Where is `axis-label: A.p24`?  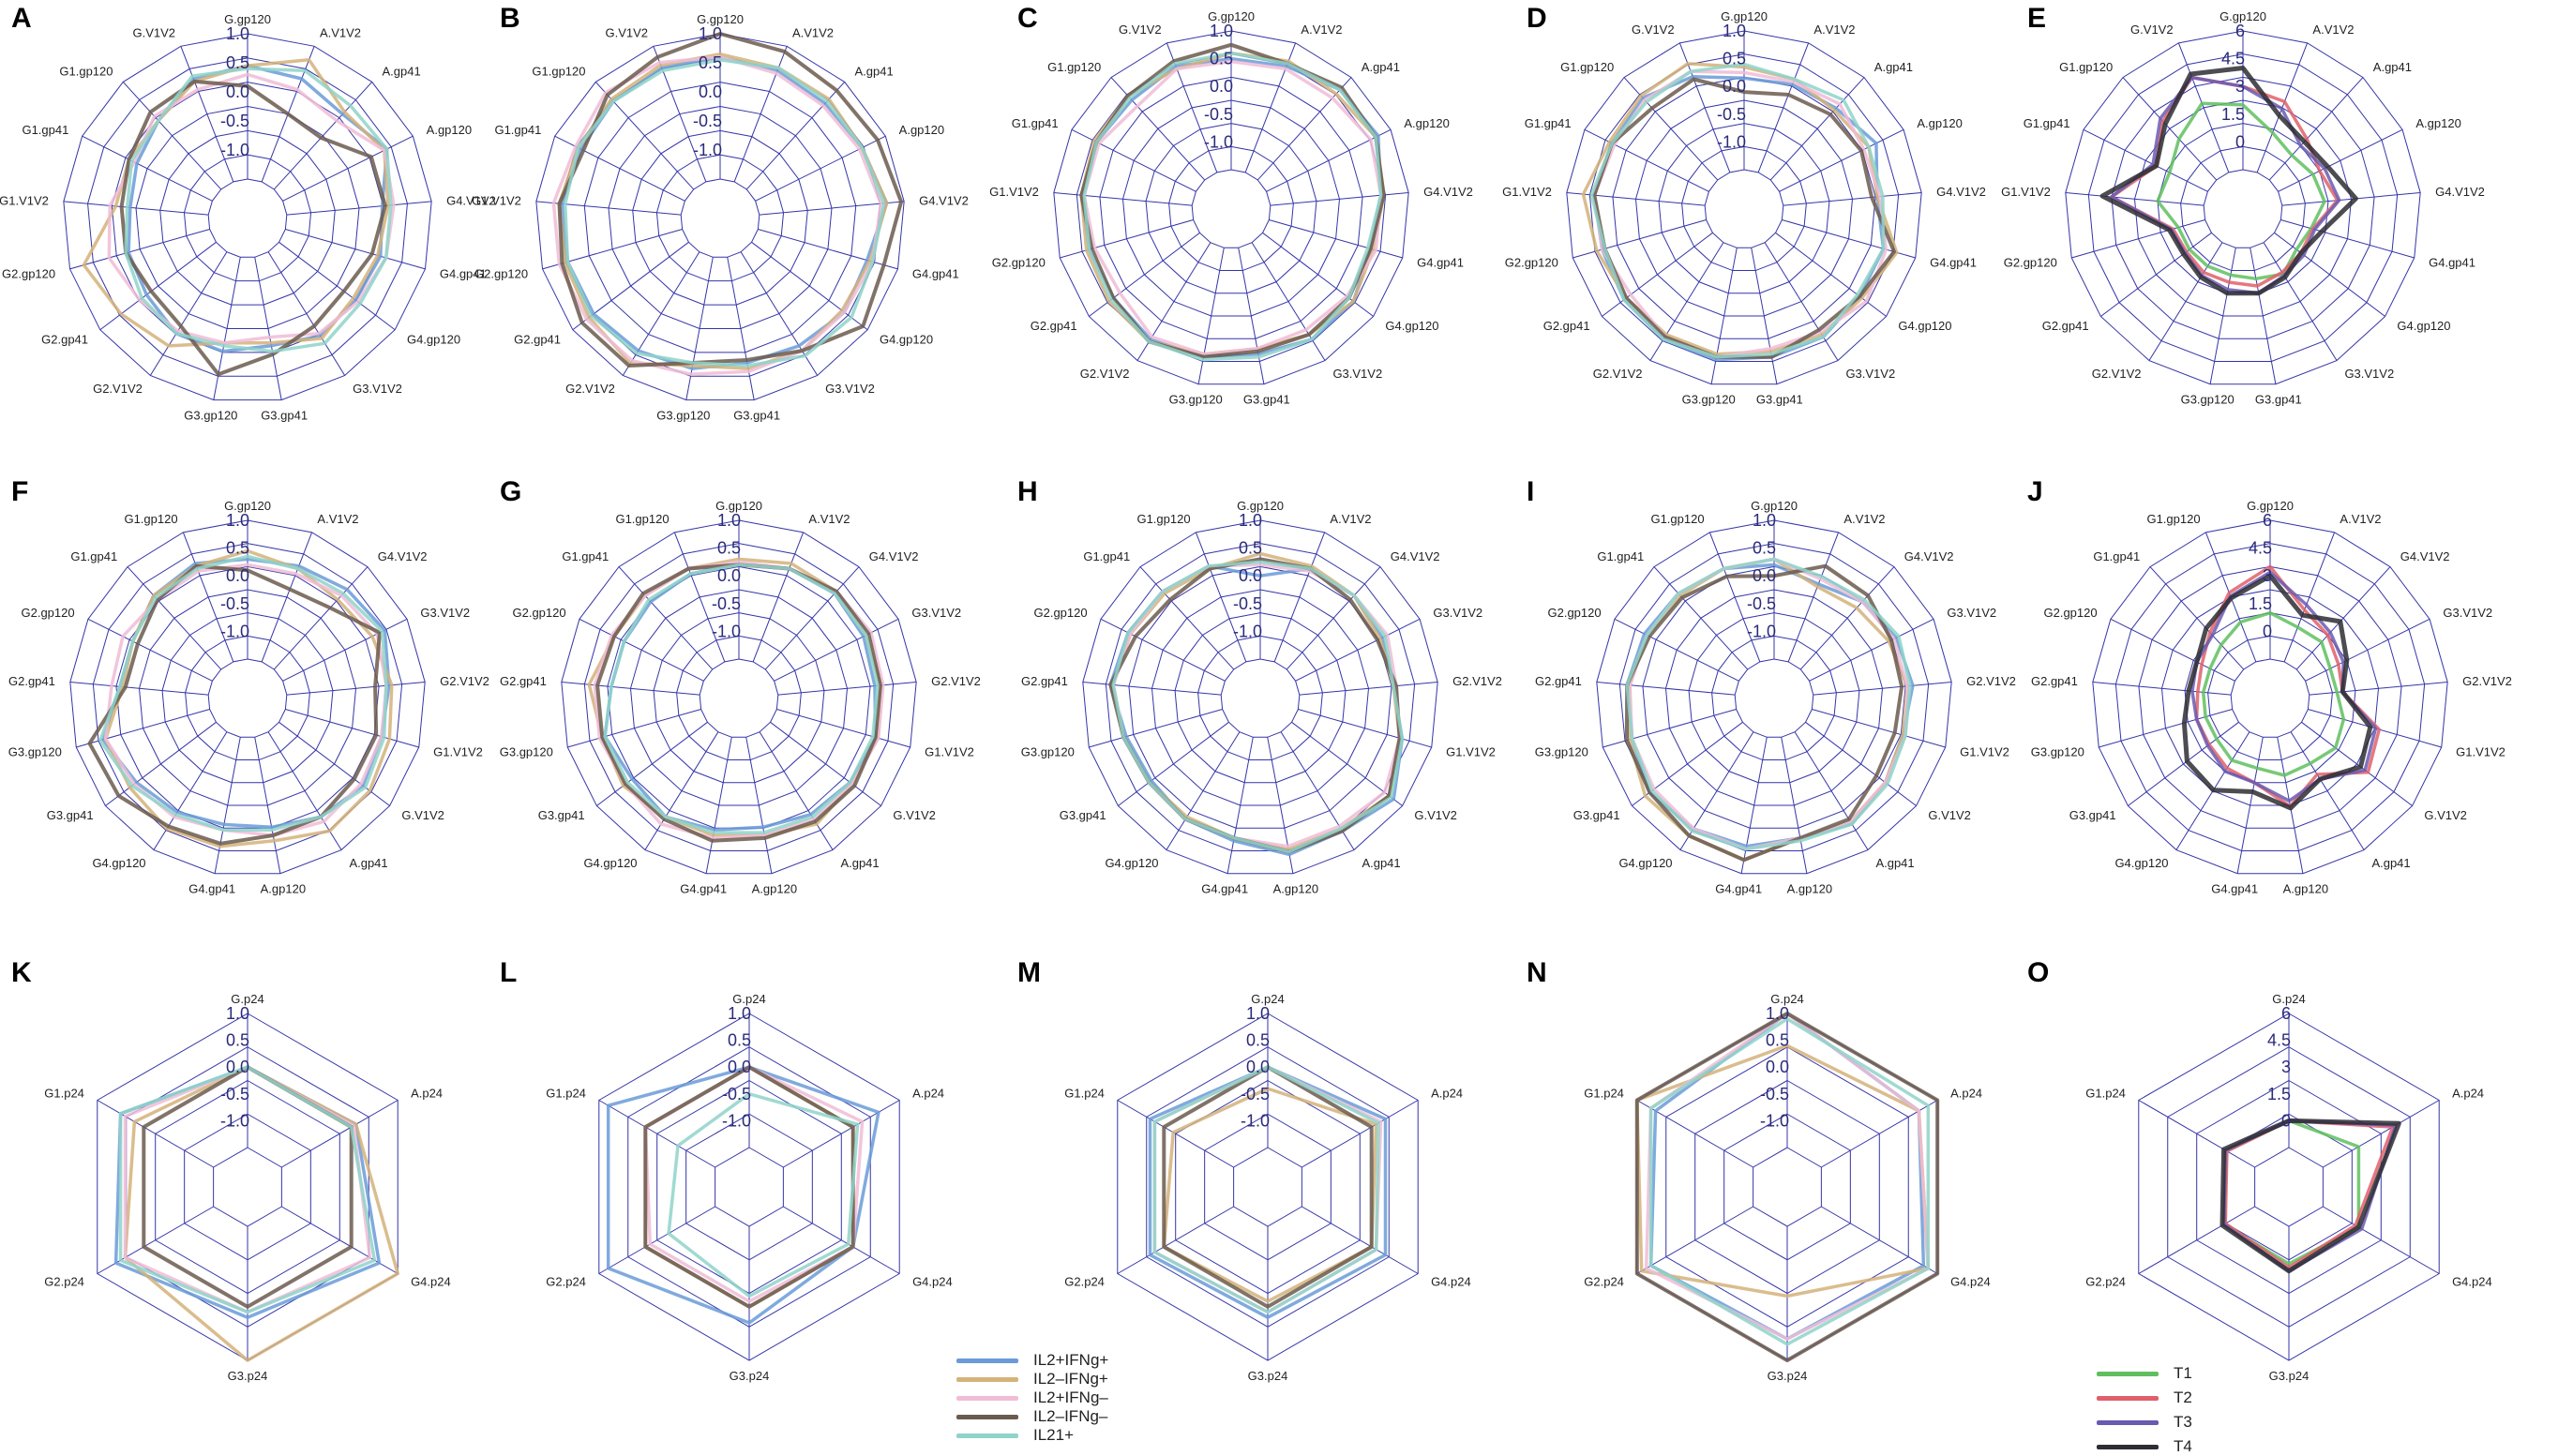
axis-label: A.p24 is located at coordinates (427, 1094).